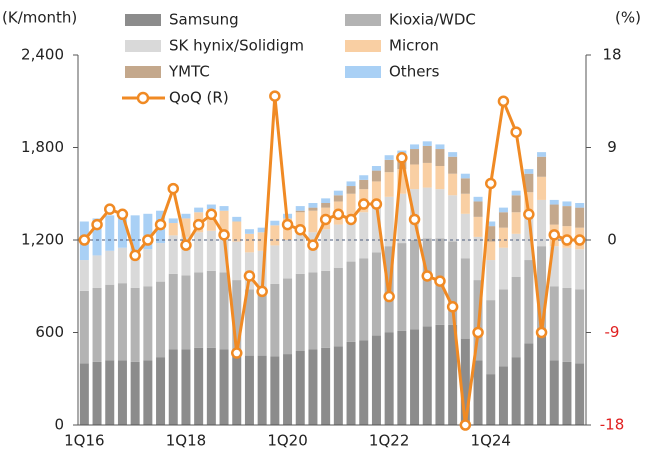 Image resolution: width=650 pixels, height=465 pixels. What do you see at coordinates (84, 441) in the screenshot?
I see `x-tick-label: 1Q16` at bounding box center [84, 441].